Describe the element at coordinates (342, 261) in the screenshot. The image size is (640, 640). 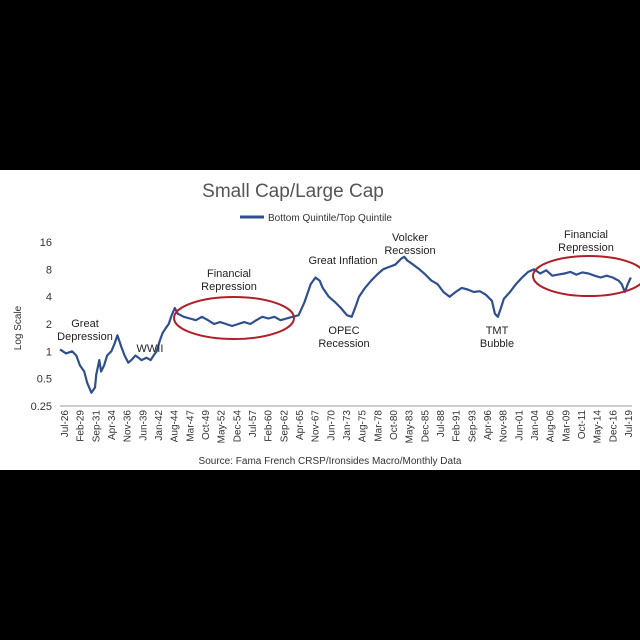
I see `annotation-label: Great Inflation` at that location.